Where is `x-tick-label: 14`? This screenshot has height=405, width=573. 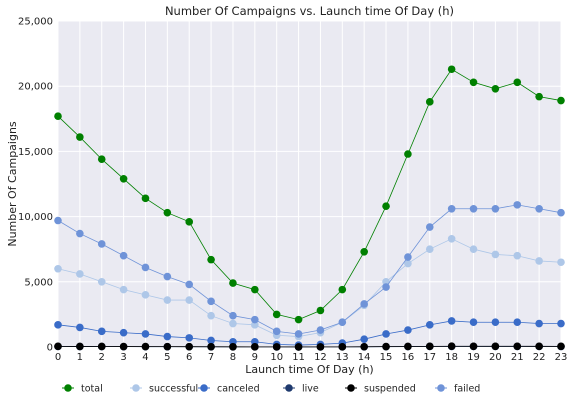
x-tick-label: 14 is located at coordinates (364, 357).